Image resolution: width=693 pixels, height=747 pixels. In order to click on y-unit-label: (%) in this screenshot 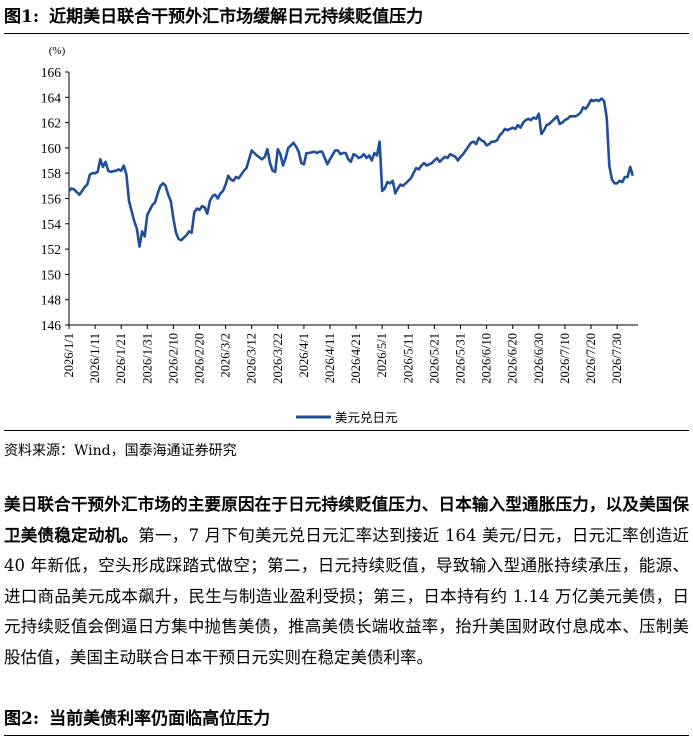, I will do `click(57, 51)`.